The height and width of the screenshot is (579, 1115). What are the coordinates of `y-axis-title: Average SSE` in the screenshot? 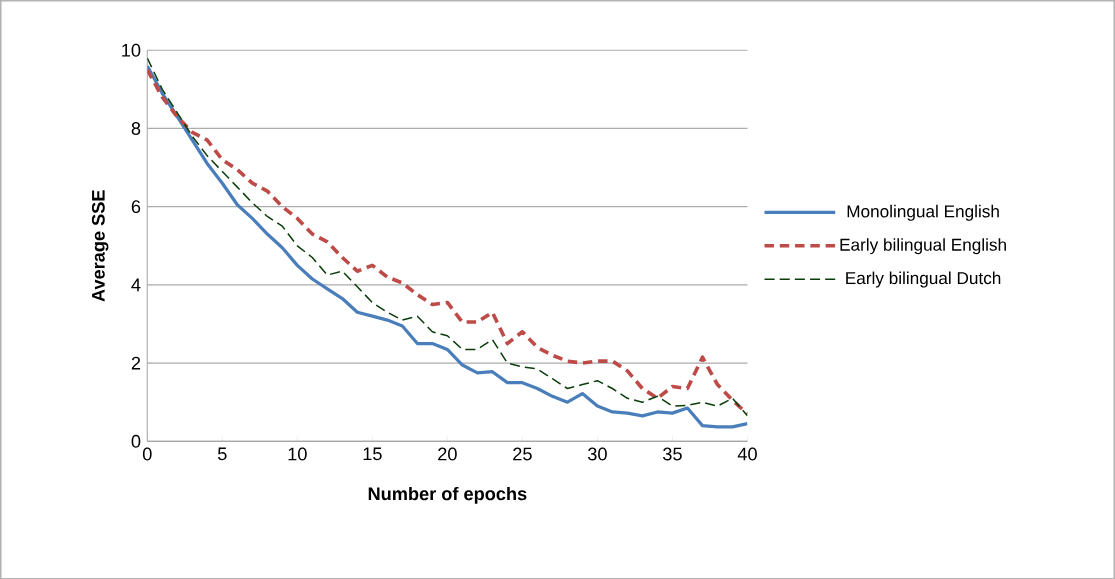 It's located at (100, 246).